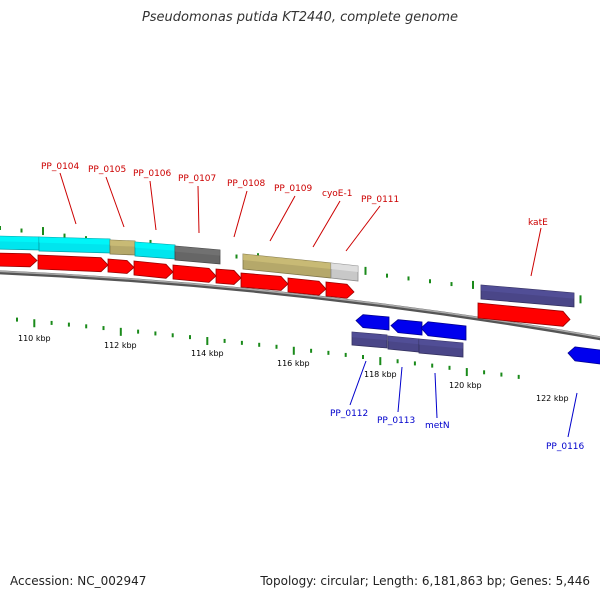 Image resolution: width=600 pixels, height=600 pixels. Describe the element at coordinates (120, 345) in the screenshot. I see `scale-label: 112 kbp` at that location.